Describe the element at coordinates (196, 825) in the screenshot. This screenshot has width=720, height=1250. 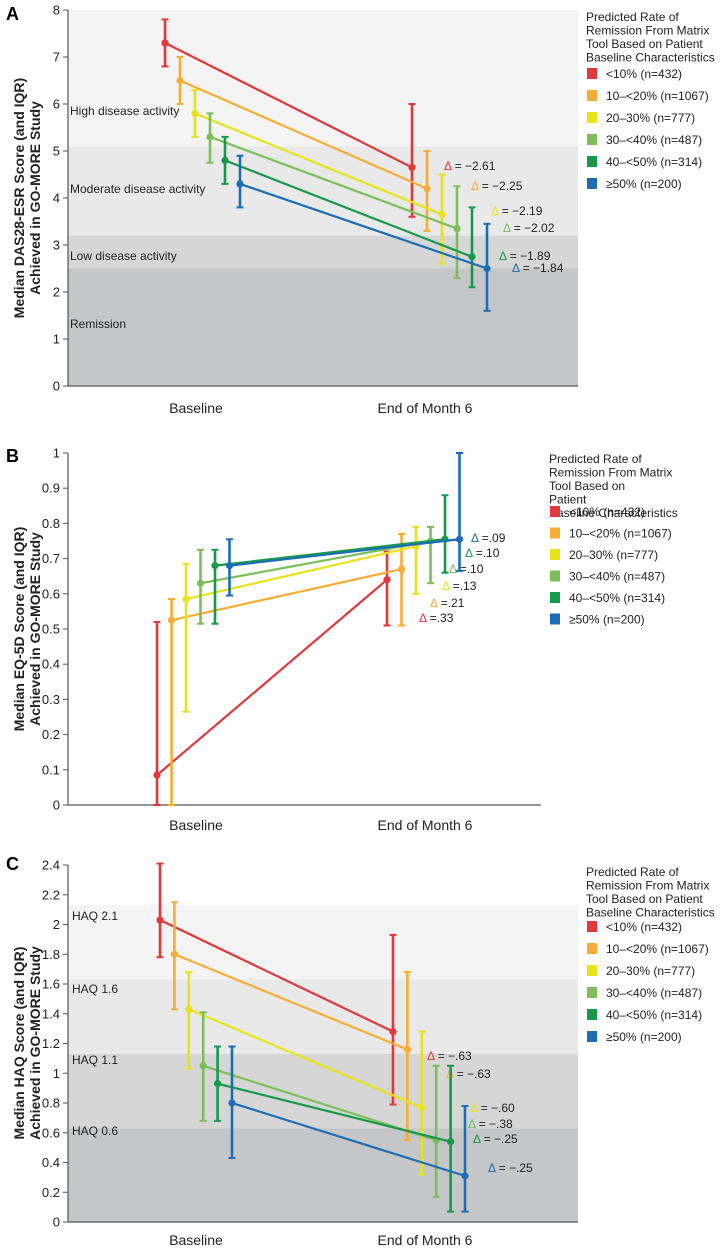
I see `x-category-label: Baseline` at that location.